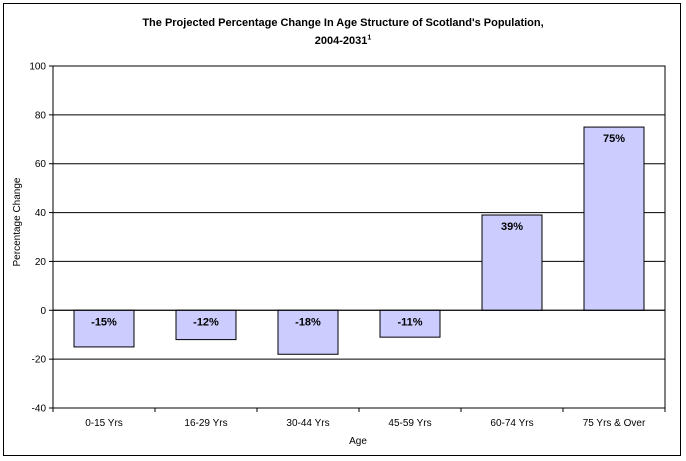  Describe the element at coordinates (37, 67) in the screenshot. I see `y-tick-label: 100` at that location.